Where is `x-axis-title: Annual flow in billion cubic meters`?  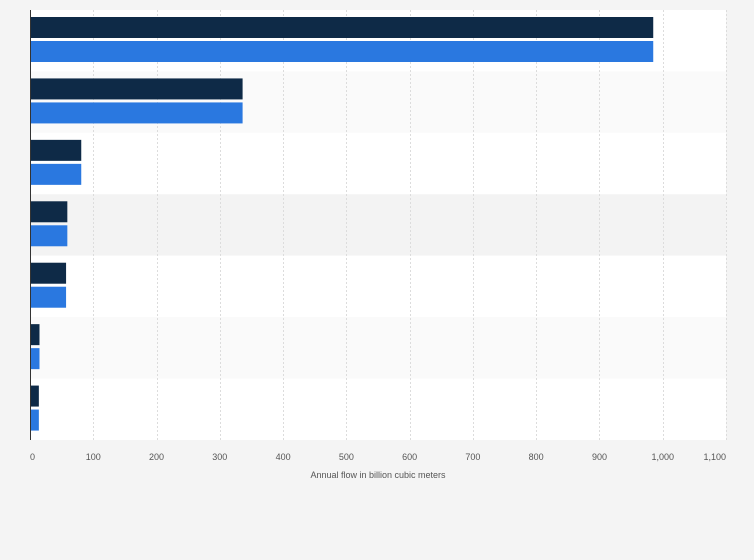 x-axis-title: Annual flow in billion cubic meters is located at coordinates (378, 475).